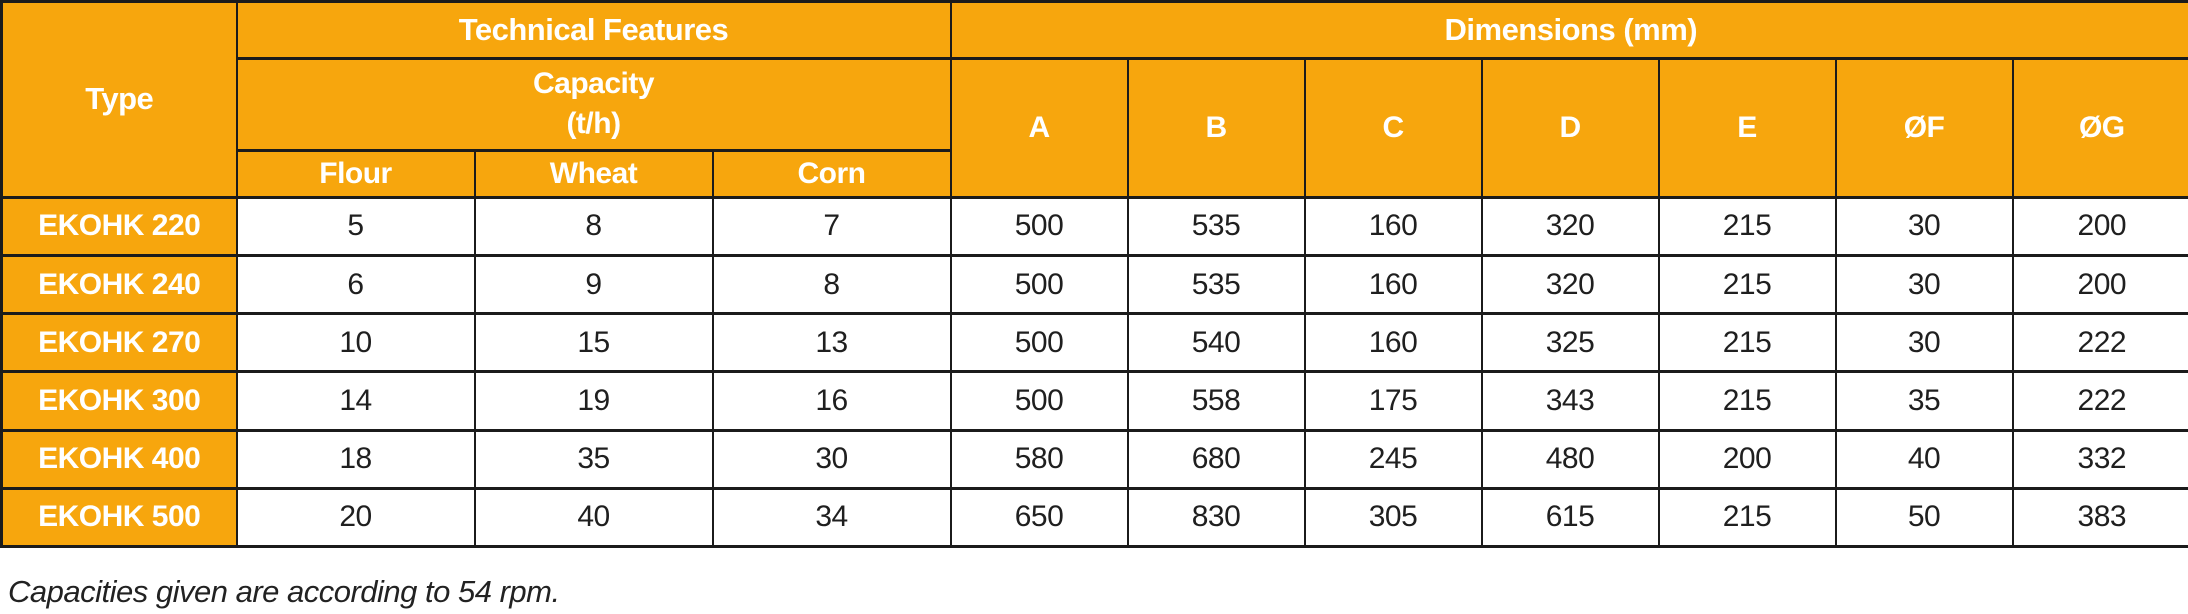  Describe the element at coordinates (593, 459) in the screenshot. I see `wheat-value-cell: 35` at that location.